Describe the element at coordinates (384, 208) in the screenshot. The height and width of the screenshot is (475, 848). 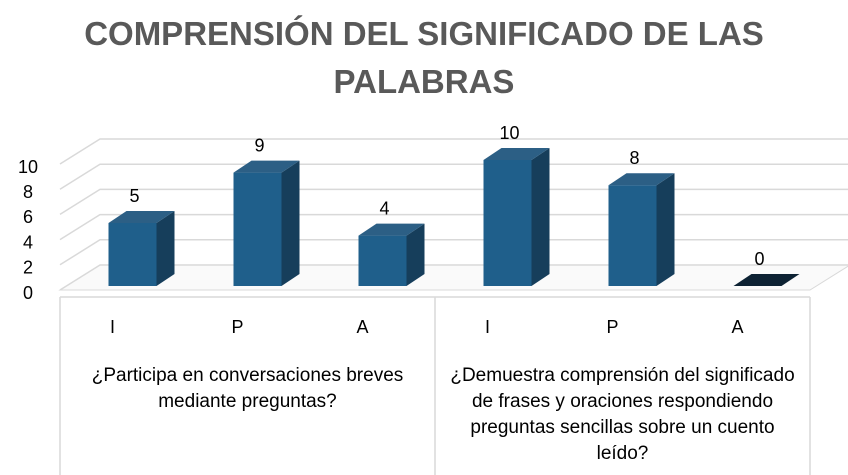
I see `value-label: 4` at that location.